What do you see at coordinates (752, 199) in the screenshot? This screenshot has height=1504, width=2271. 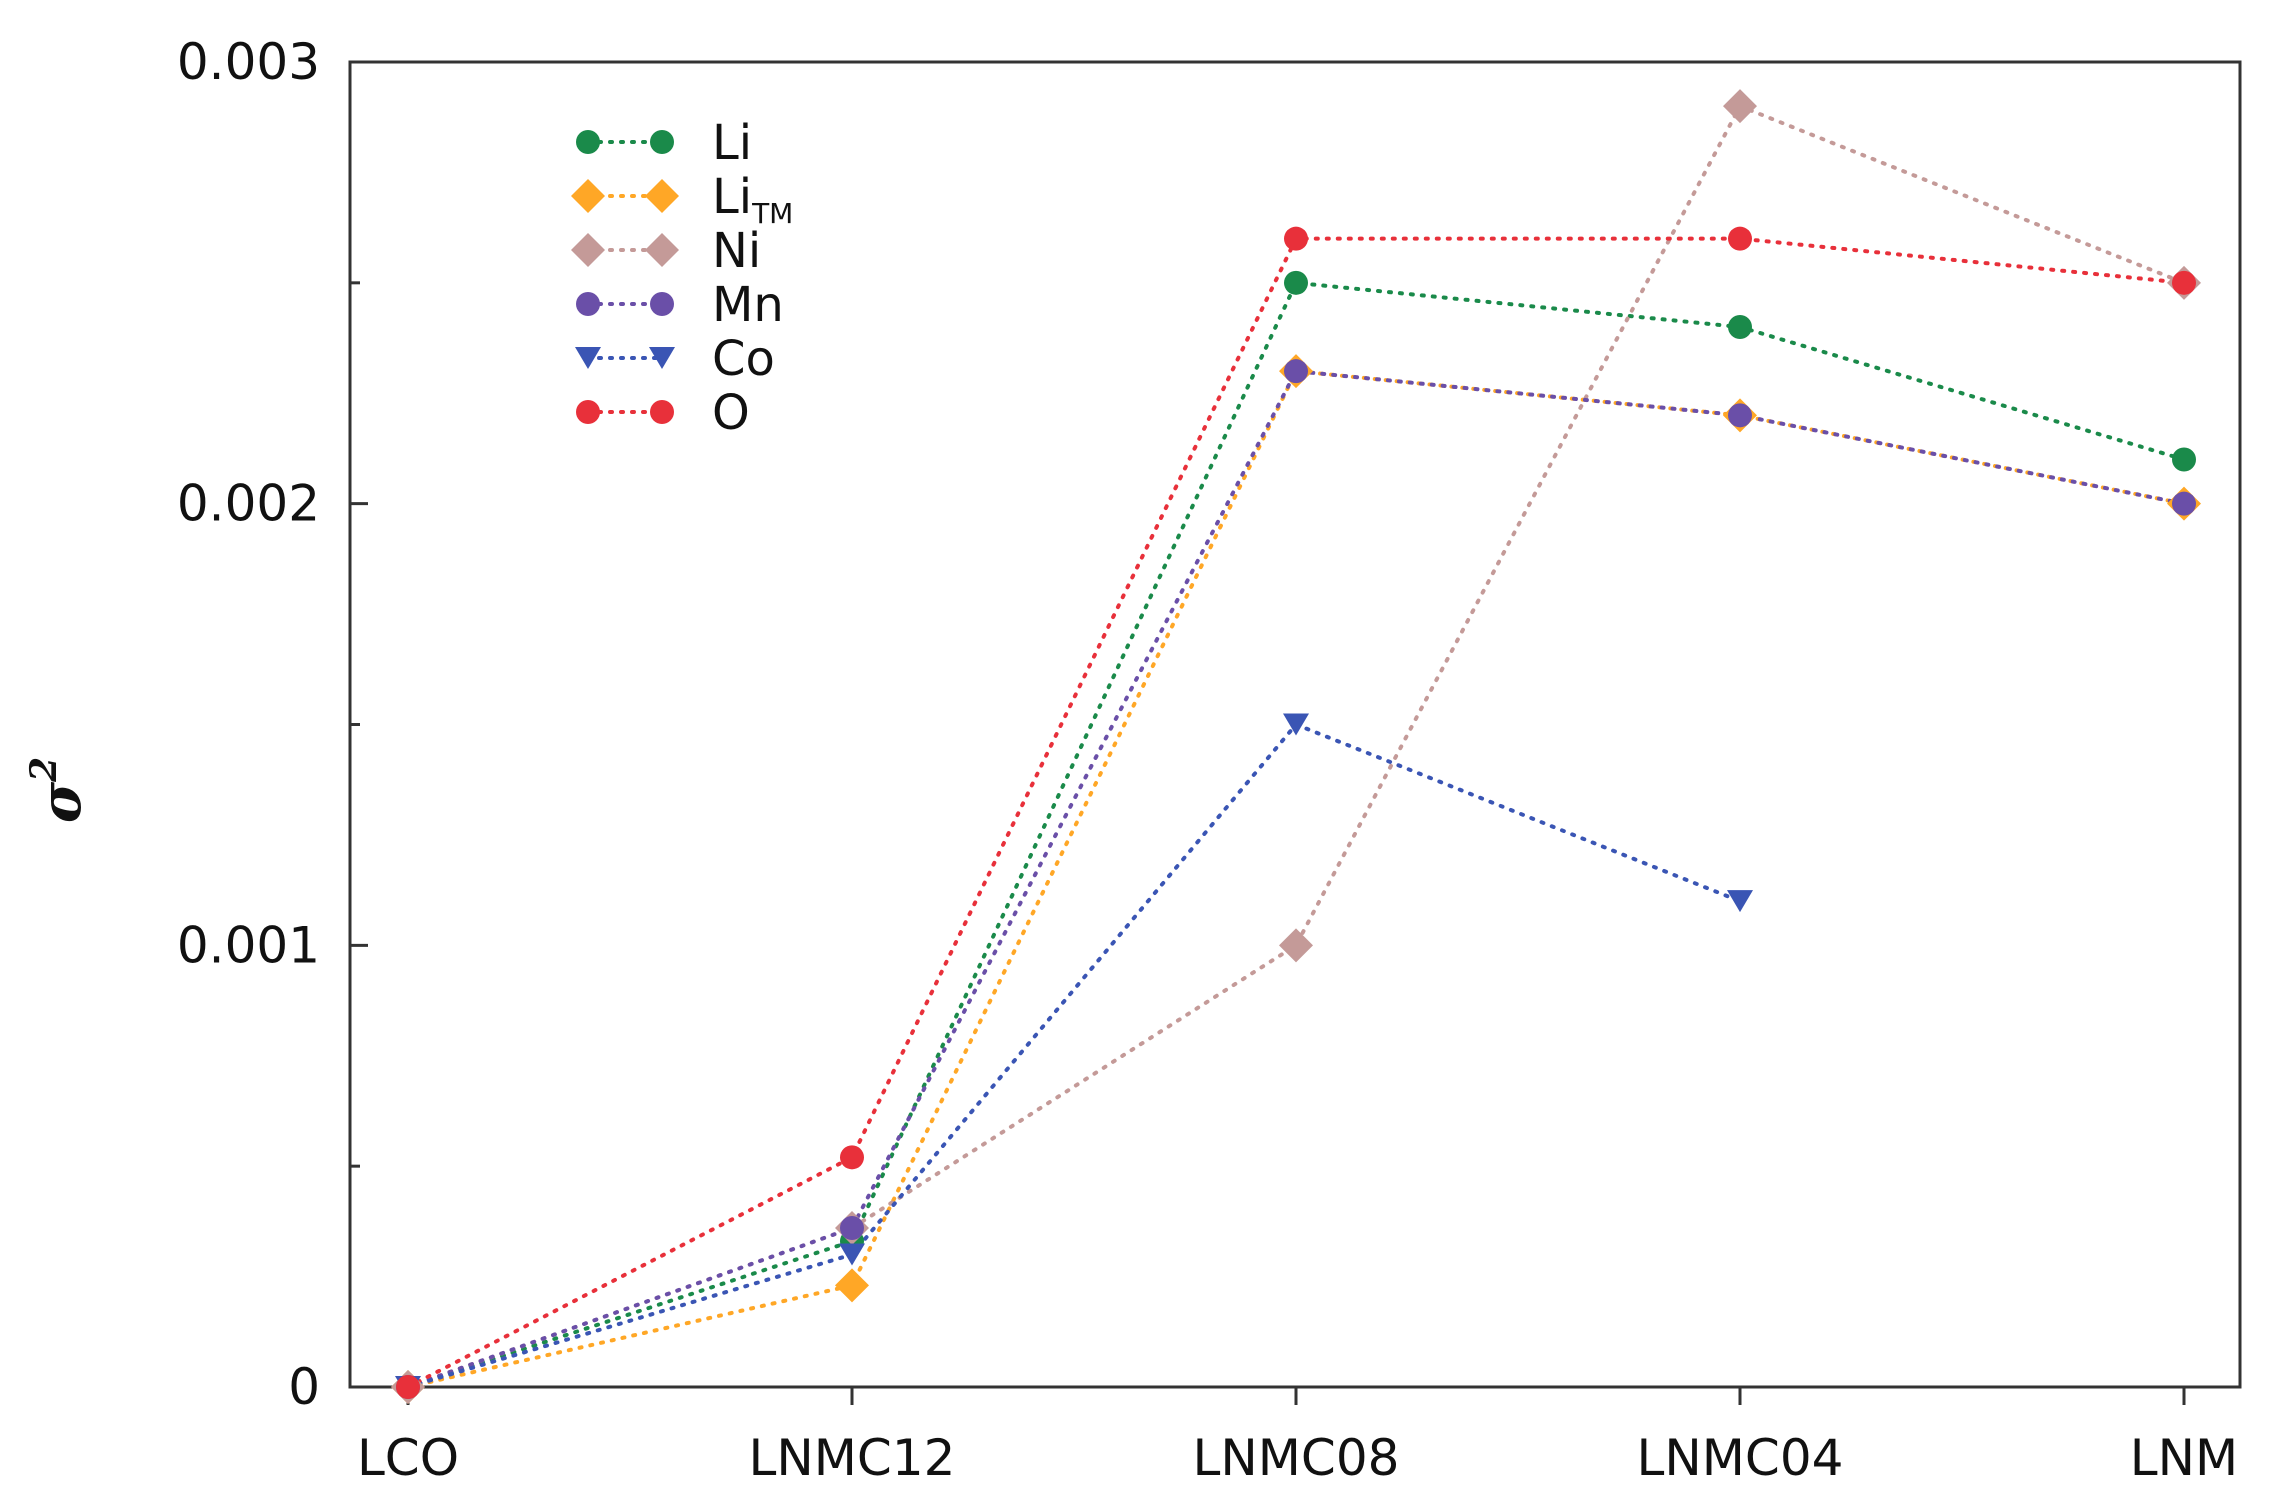 I see `legend-label: LiTM` at bounding box center [752, 199].